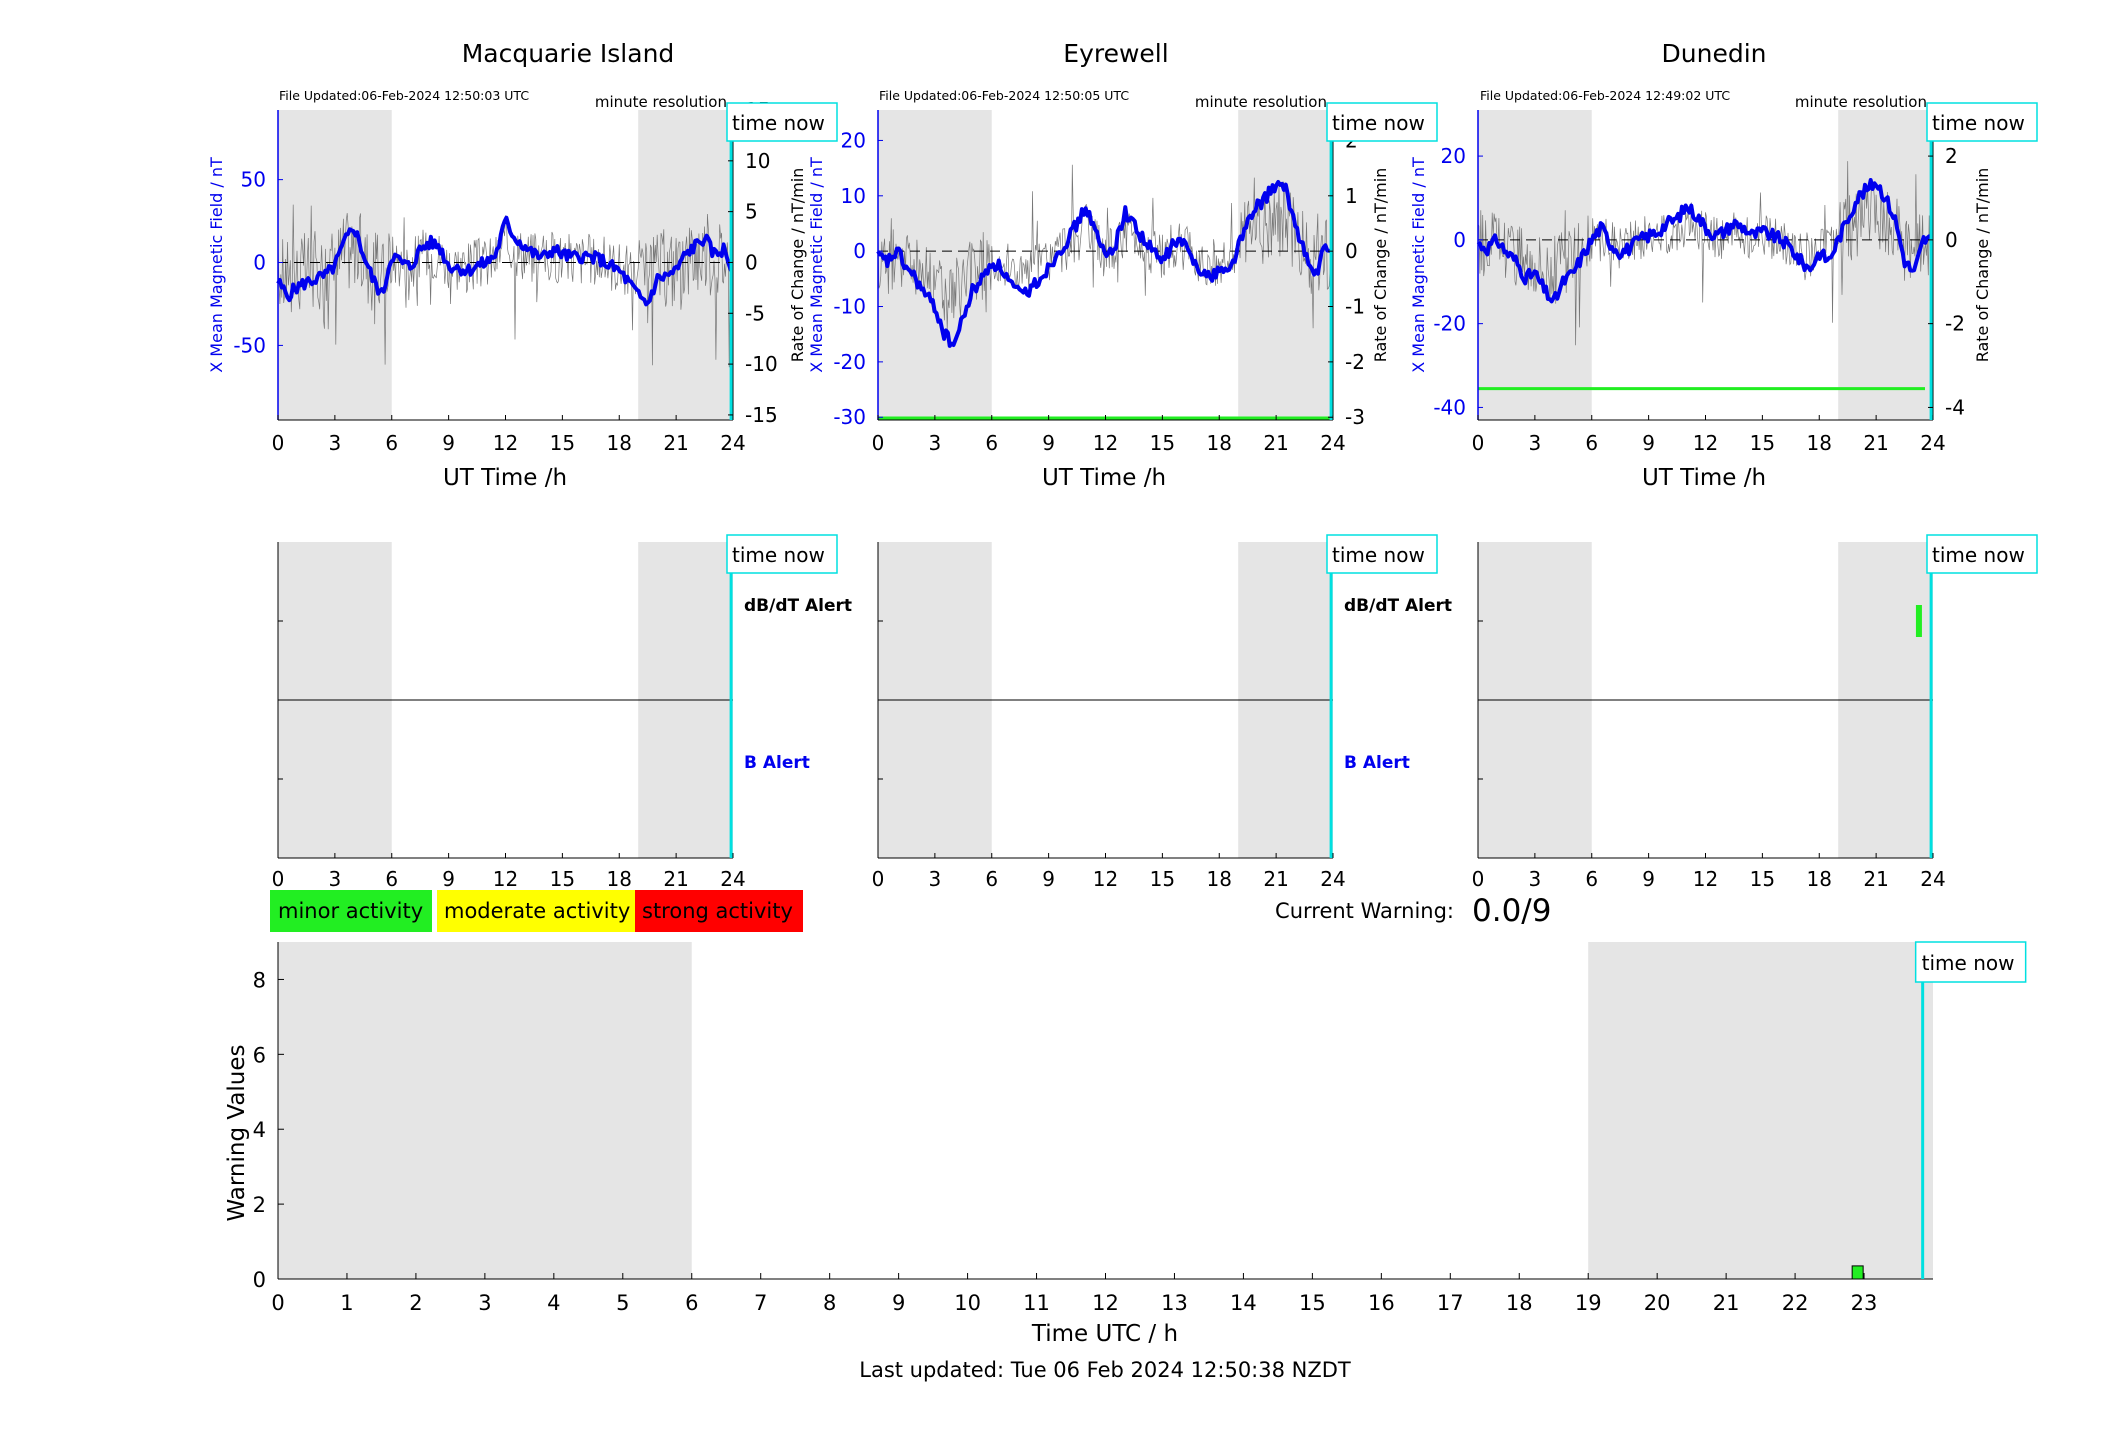  I want to click on y-tick-label: -30, so click(849, 417).